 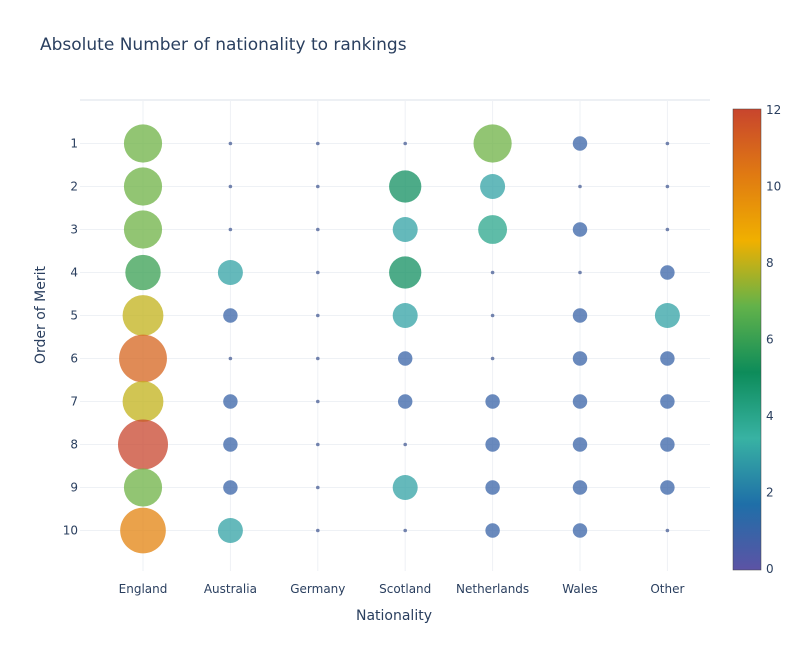 What do you see at coordinates (74, 359) in the screenshot?
I see `y-tick-6: 6` at bounding box center [74, 359].